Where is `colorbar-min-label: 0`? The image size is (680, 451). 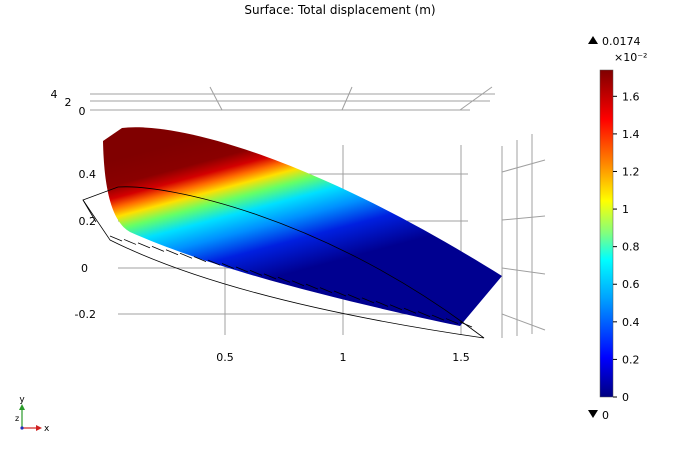
colorbar-min-label: 0 is located at coordinates (605, 415).